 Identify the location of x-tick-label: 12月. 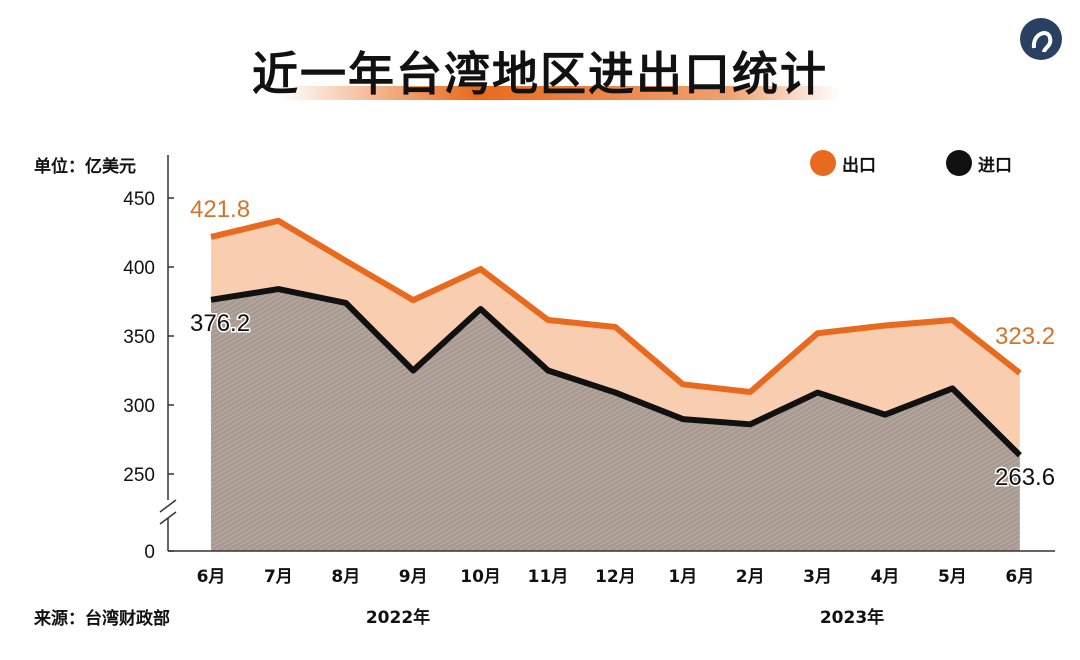
(615, 577).